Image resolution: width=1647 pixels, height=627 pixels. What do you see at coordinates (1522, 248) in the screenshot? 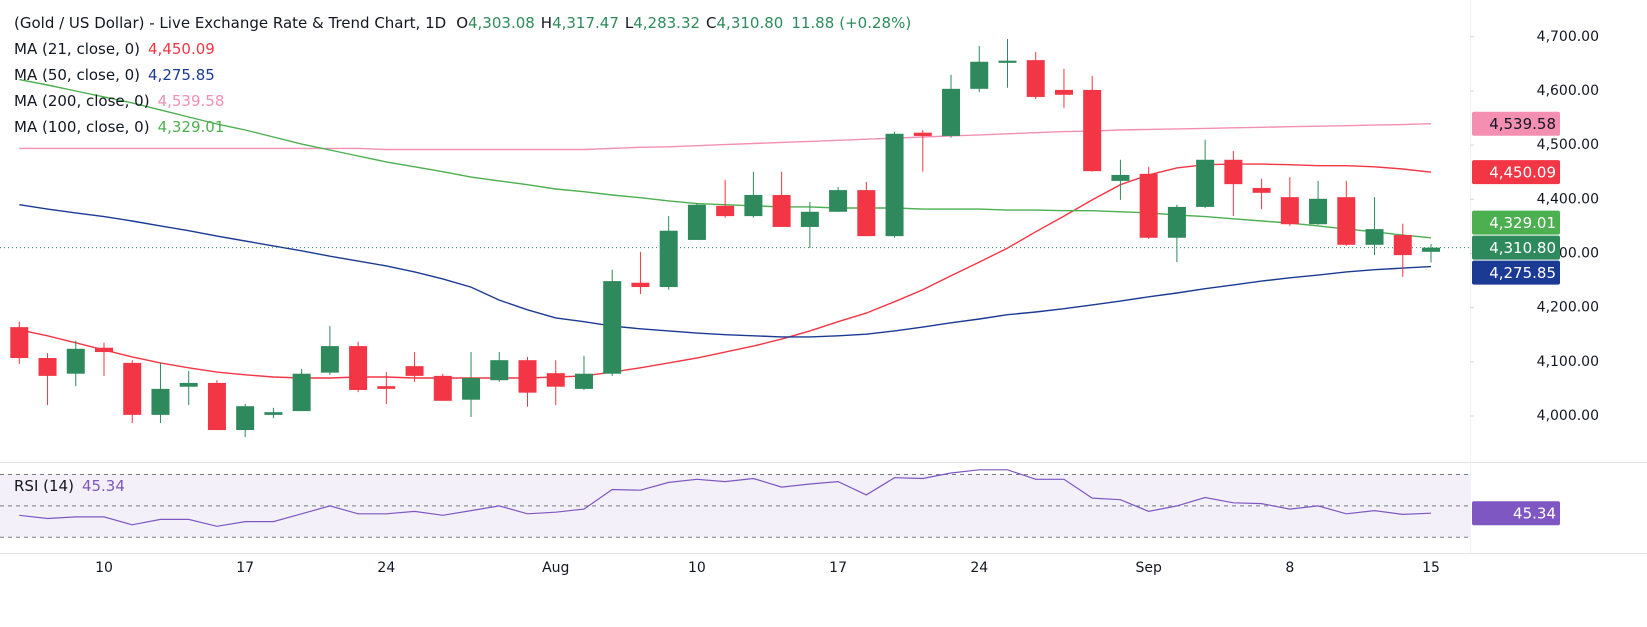
I see `price-label: 4,310.80` at bounding box center [1522, 248].